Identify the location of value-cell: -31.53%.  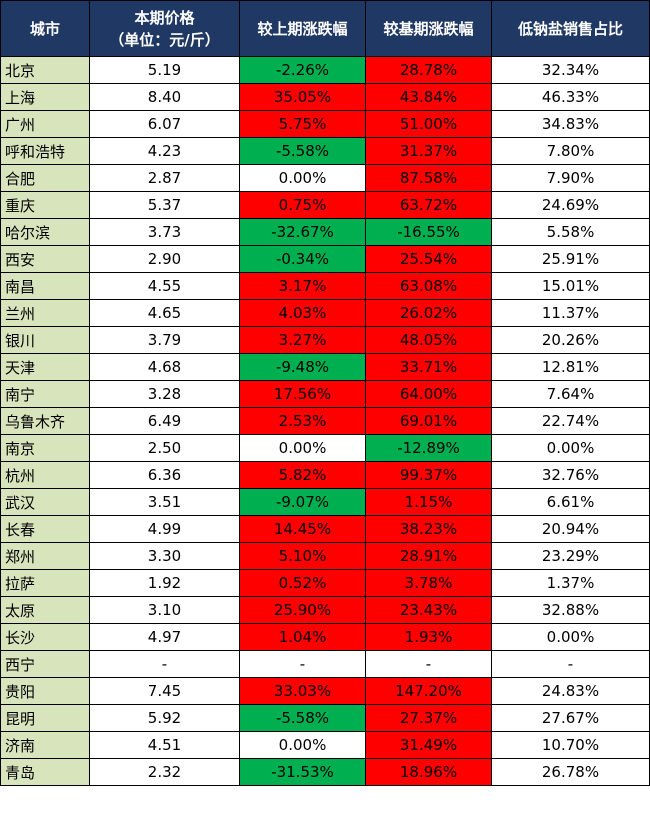
(302, 772).